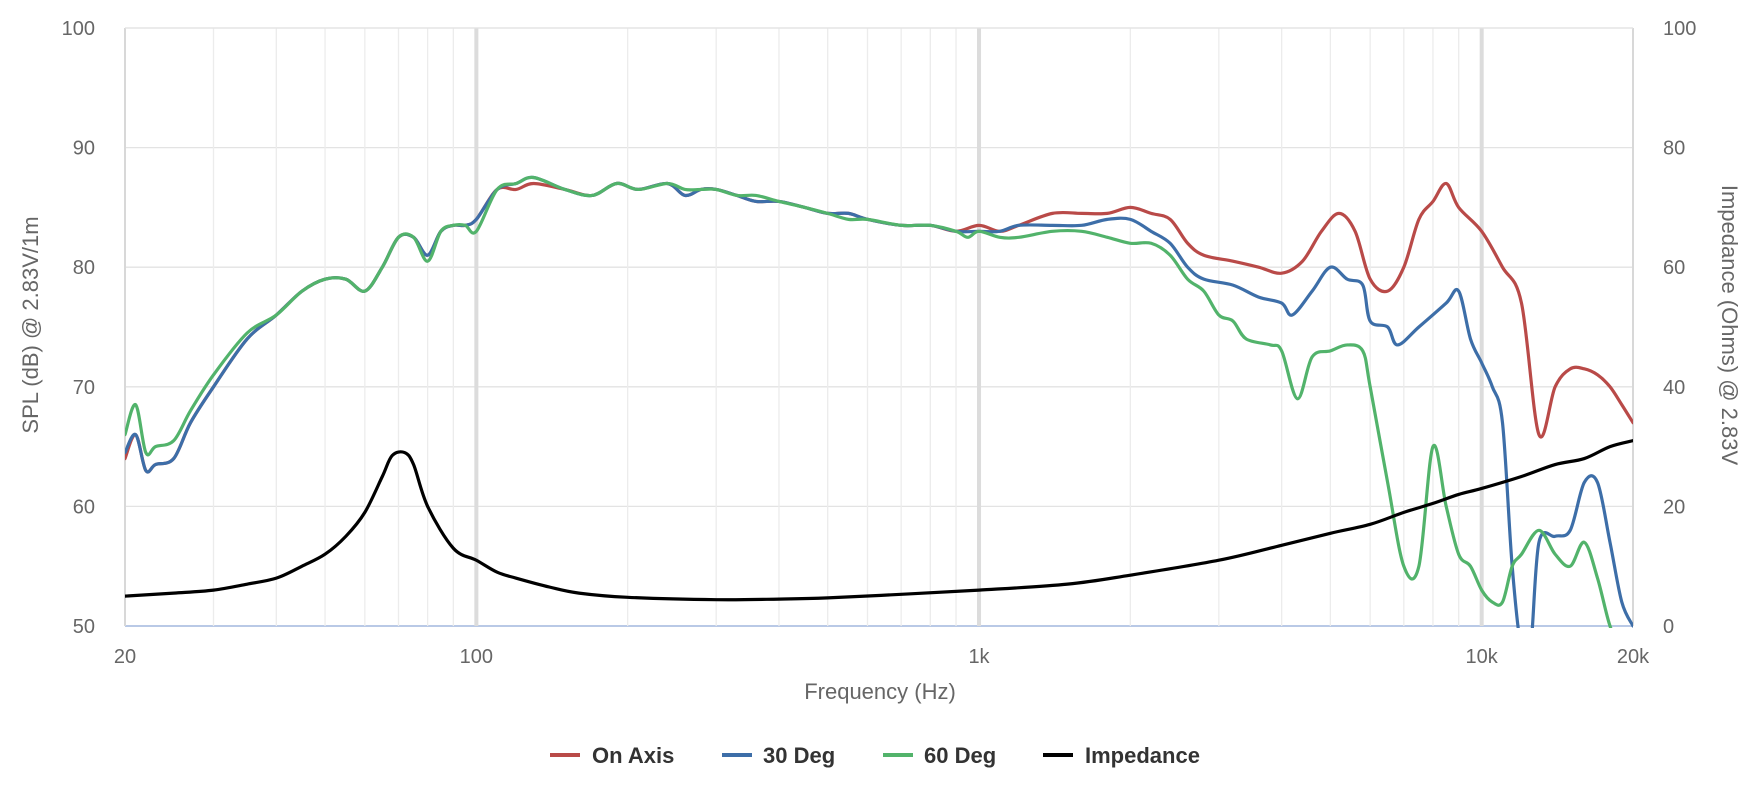 Image resolution: width=1758 pixels, height=787 pixels. What do you see at coordinates (1668, 627) in the screenshot?
I see `y2-tick-label: 0` at bounding box center [1668, 627].